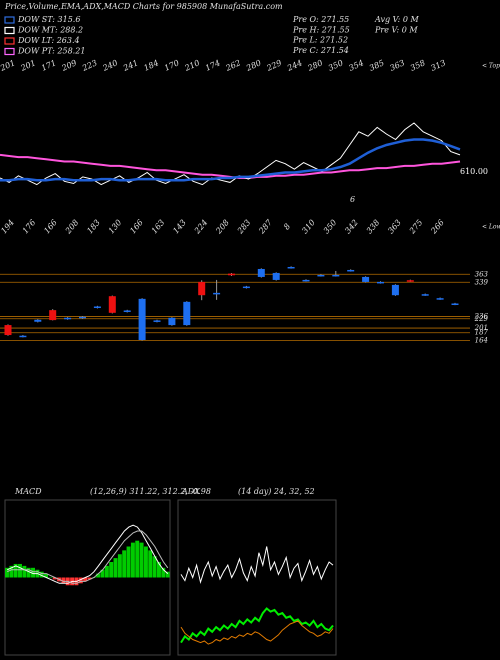 Image resolution: width=500 pixels, height=660 pixels. Describe the element at coordinates (48, 40) in the screenshot. I see `legend-label: DOW LT: 263.4` at that location.